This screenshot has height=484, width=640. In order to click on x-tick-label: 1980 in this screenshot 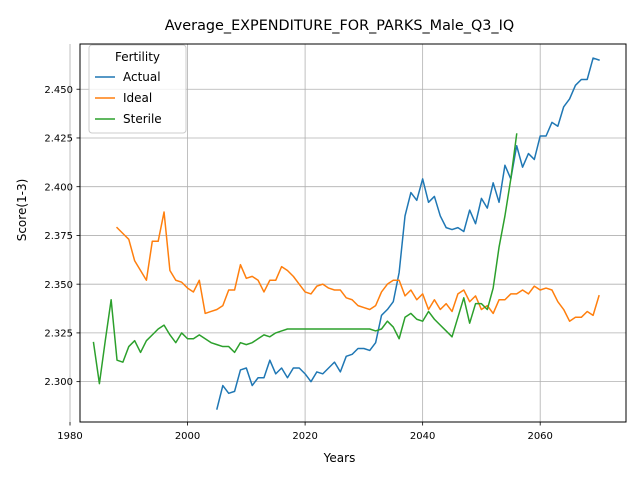, I will do `click(69, 436)`.